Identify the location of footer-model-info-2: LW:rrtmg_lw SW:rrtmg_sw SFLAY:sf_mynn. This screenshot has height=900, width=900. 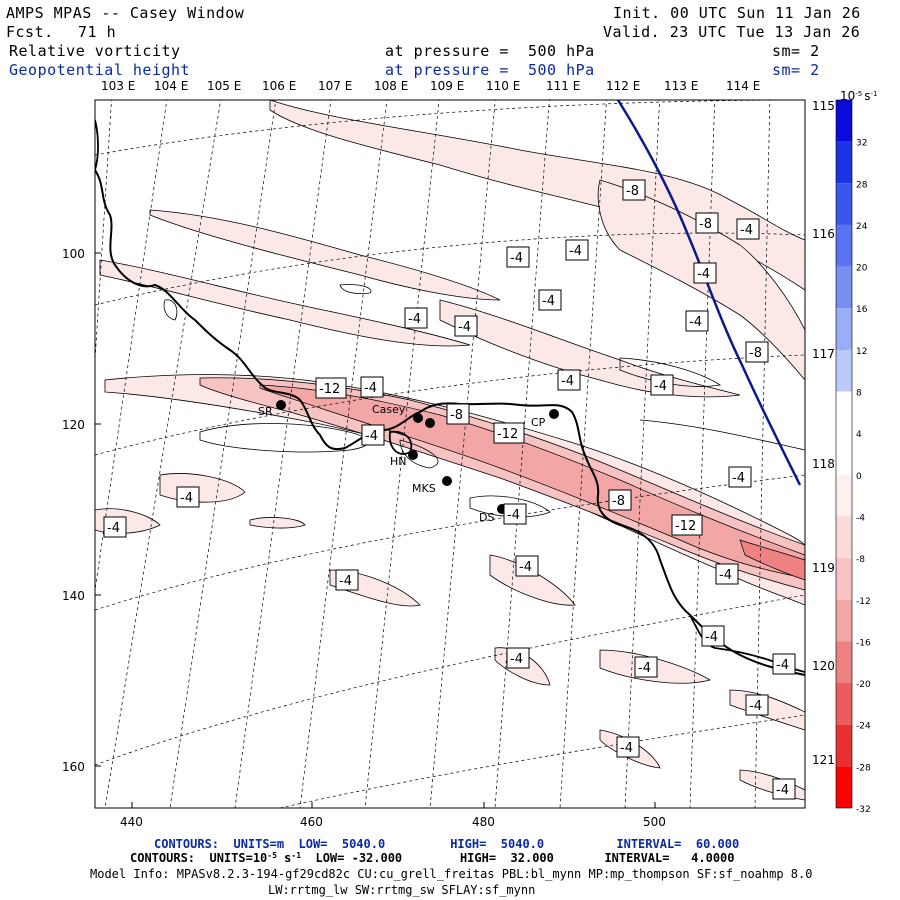
(401, 890).